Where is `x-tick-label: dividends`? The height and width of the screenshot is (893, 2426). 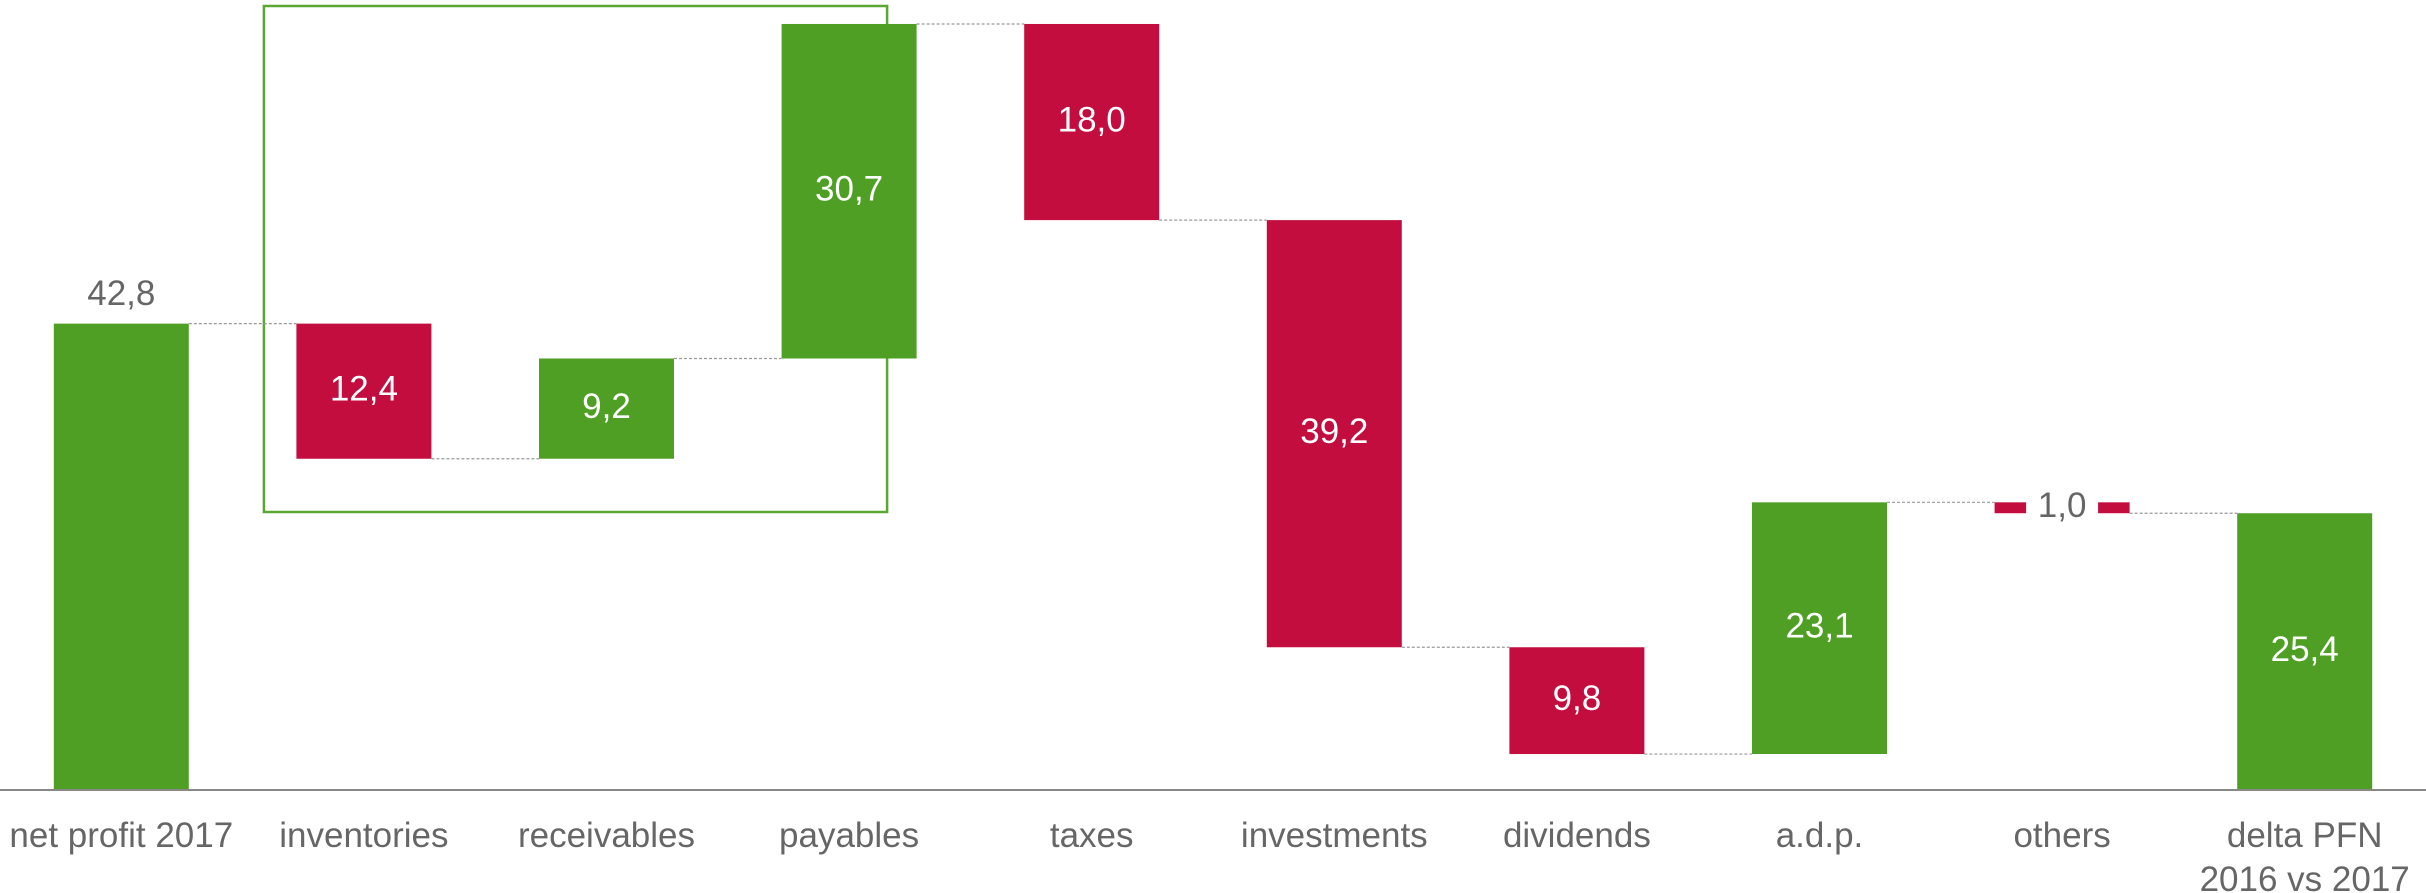
x-tick-label: dividends is located at coordinates (1576, 835).